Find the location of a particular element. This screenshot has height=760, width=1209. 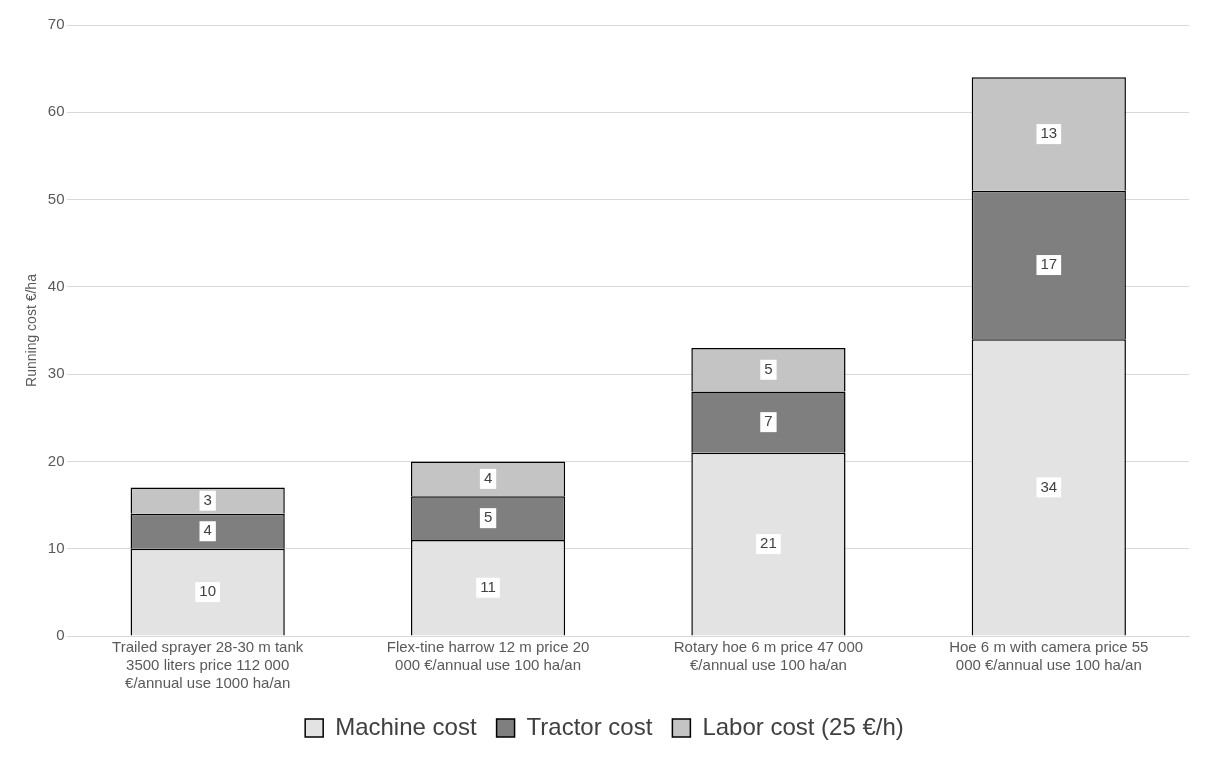

x-tick-label: Hoe 6 m with camera price 55 000 €/annual use 100 ha/an is located at coordinates (1049, 656).